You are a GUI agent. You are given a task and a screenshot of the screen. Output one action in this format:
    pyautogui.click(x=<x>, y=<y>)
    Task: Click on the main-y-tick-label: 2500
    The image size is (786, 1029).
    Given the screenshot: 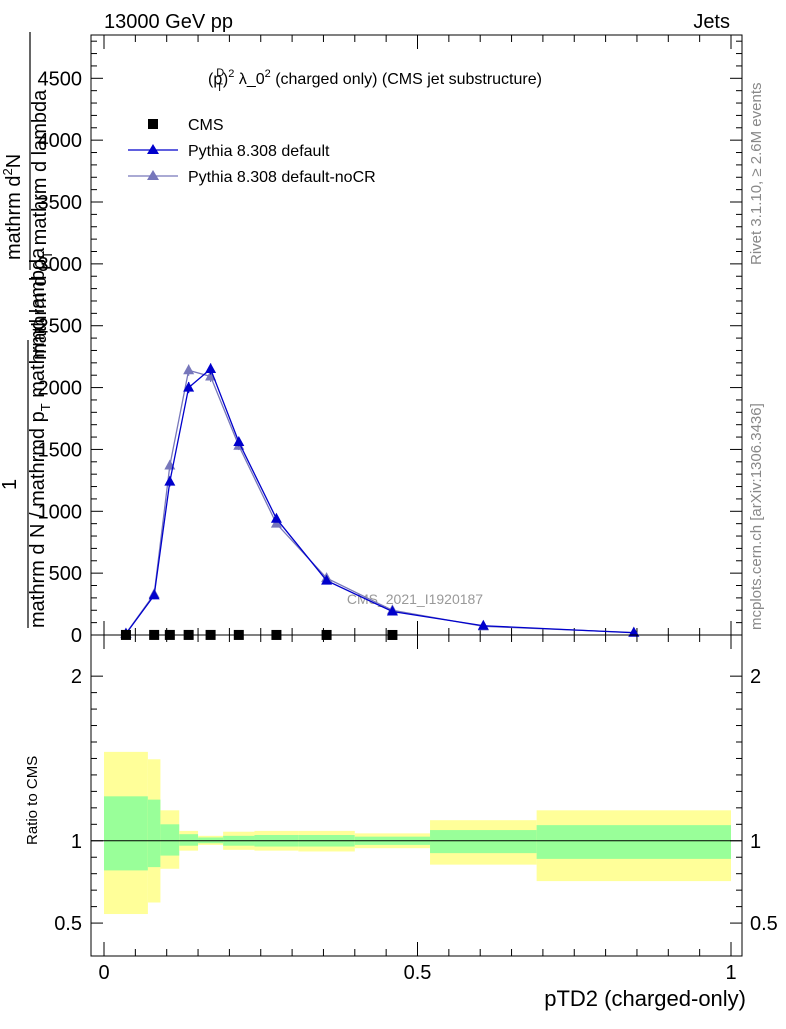 What is the action you would take?
    pyautogui.click(x=60, y=327)
    